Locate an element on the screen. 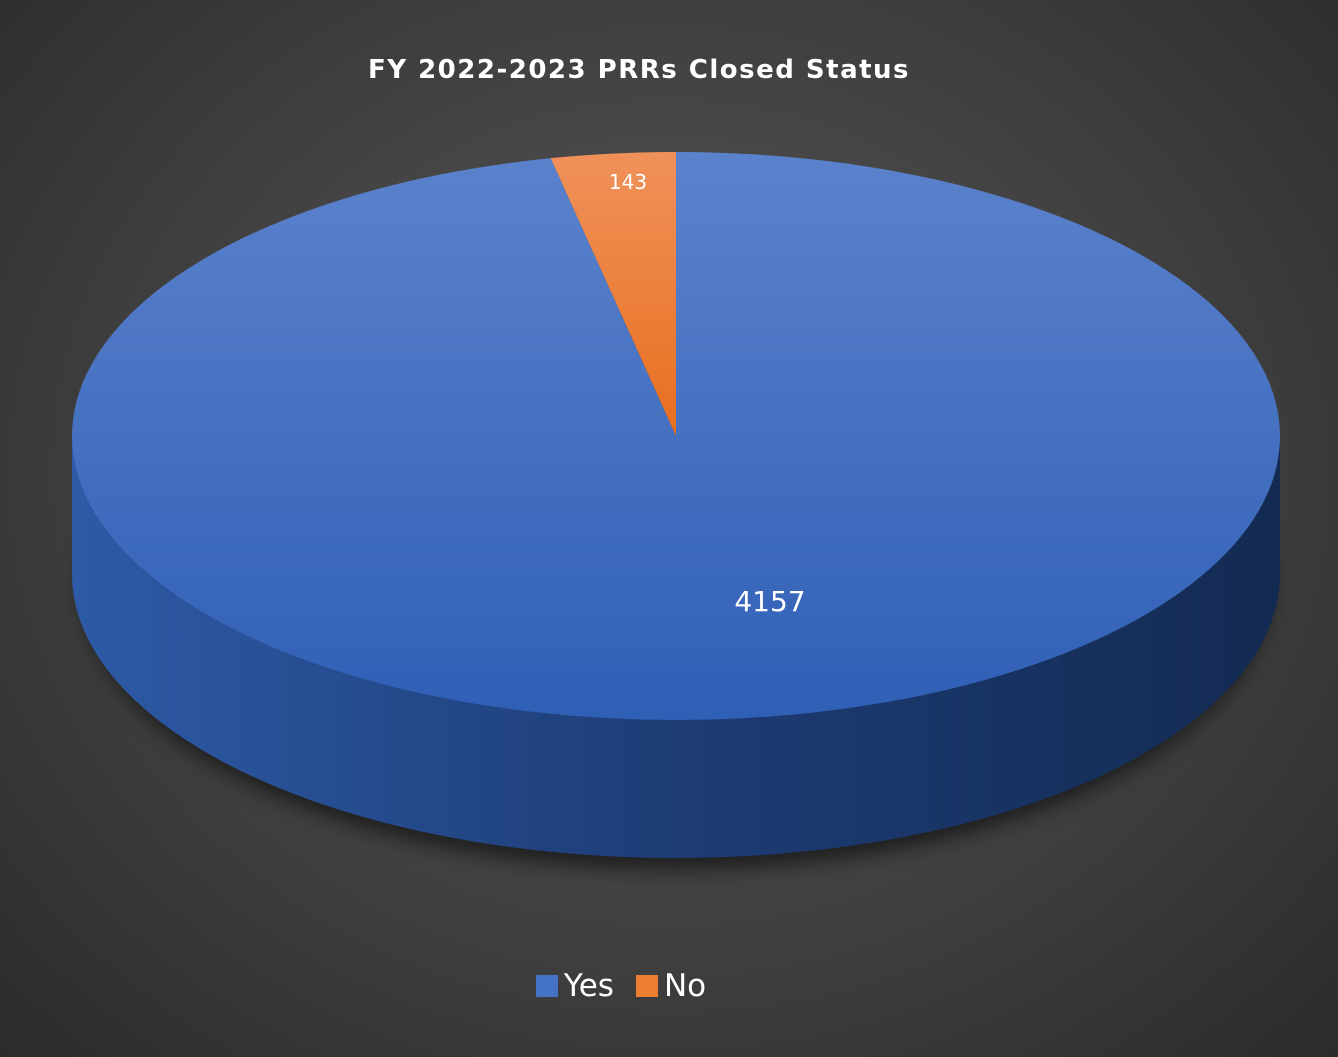 Image resolution: width=1338 pixels, height=1057 pixels. legend-label-yes: Yes is located at coordinates (588, 986).